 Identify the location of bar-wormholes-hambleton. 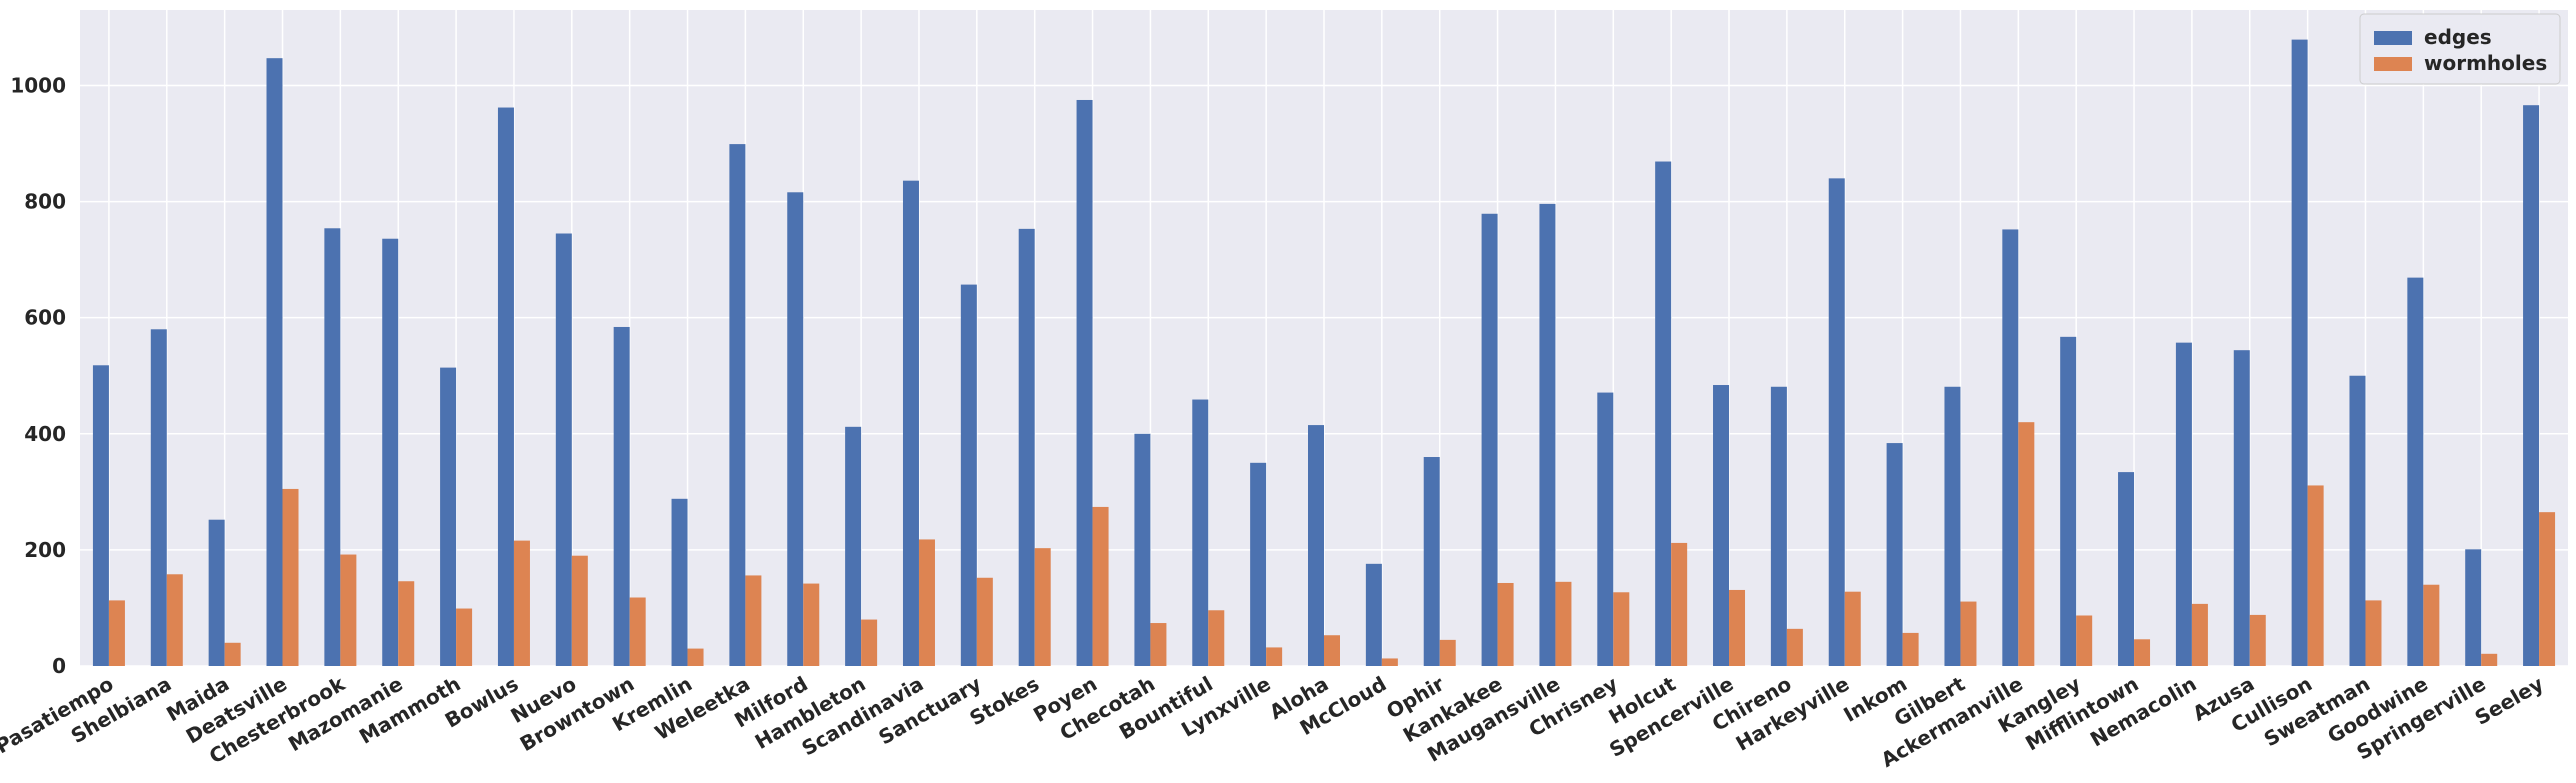
(869, 642).